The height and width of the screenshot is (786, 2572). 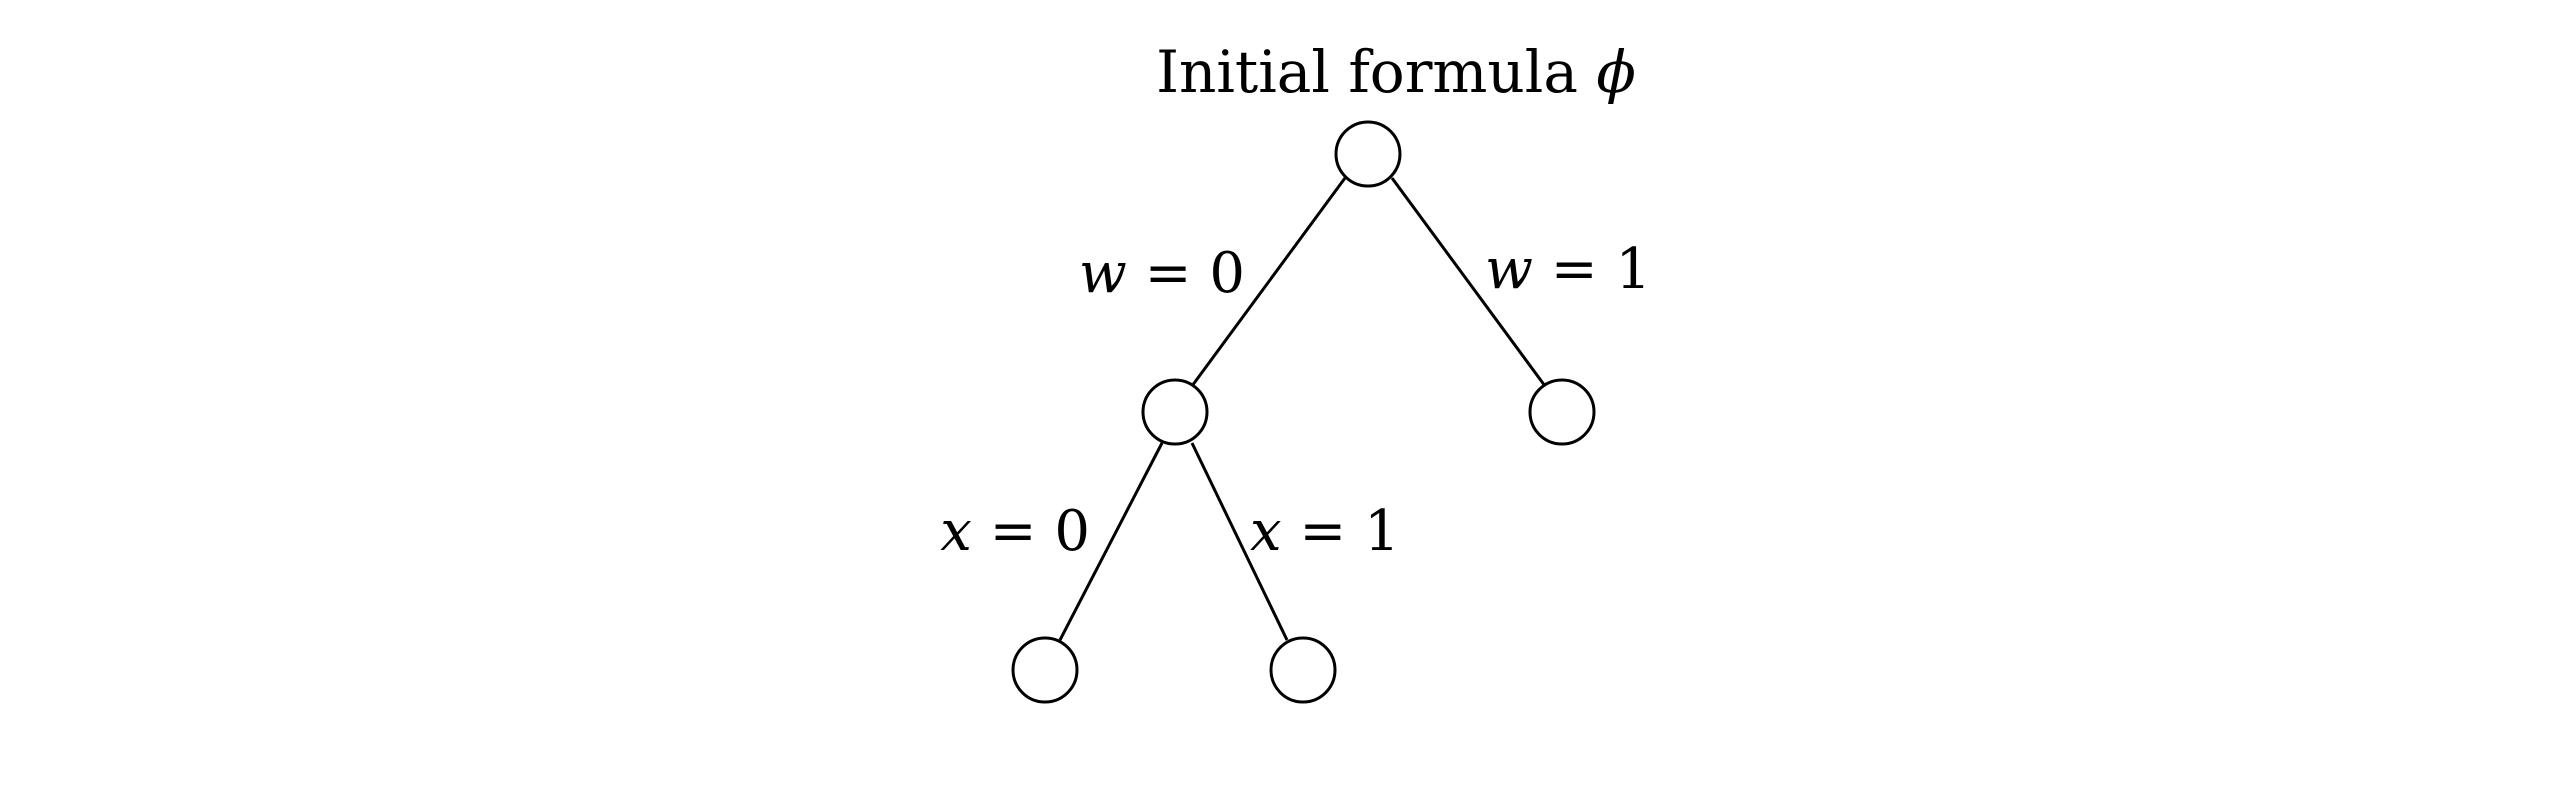 I want to click on node-w0-x0, so click(x=1045, y=670).